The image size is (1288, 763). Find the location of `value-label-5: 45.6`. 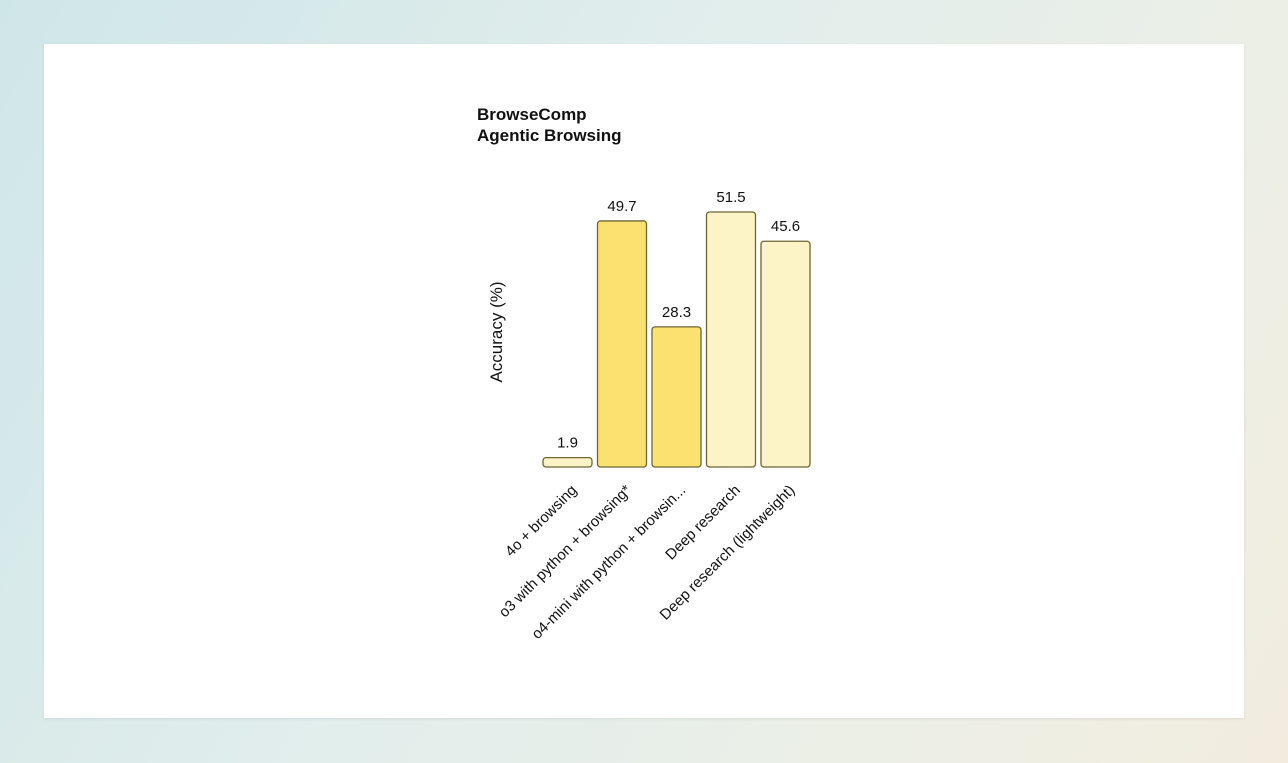

value-label-5: 45.6 is located at coordinates (785, 226).